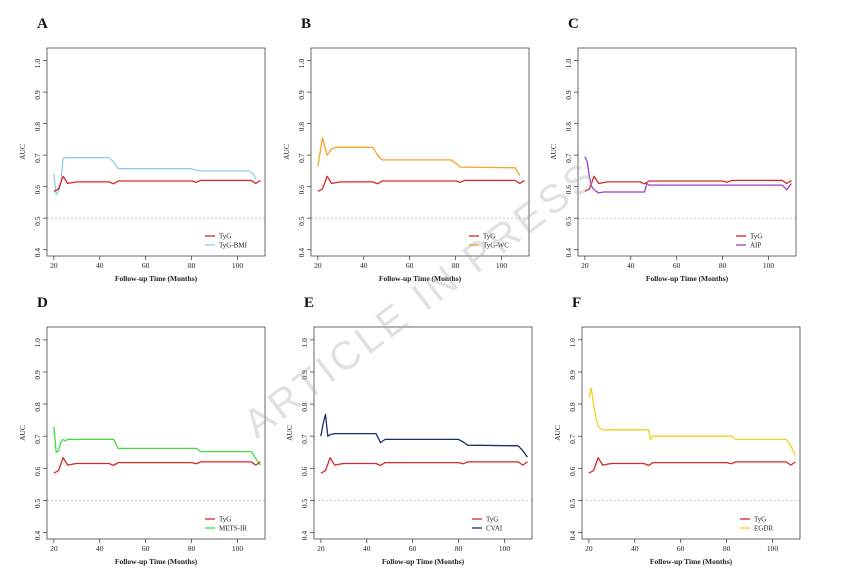 The width and height of the screenshot is (842, 569). Describe the element at coordinates (763, 529) in the screenshot. I see `legend-label: EGDR` at that location.